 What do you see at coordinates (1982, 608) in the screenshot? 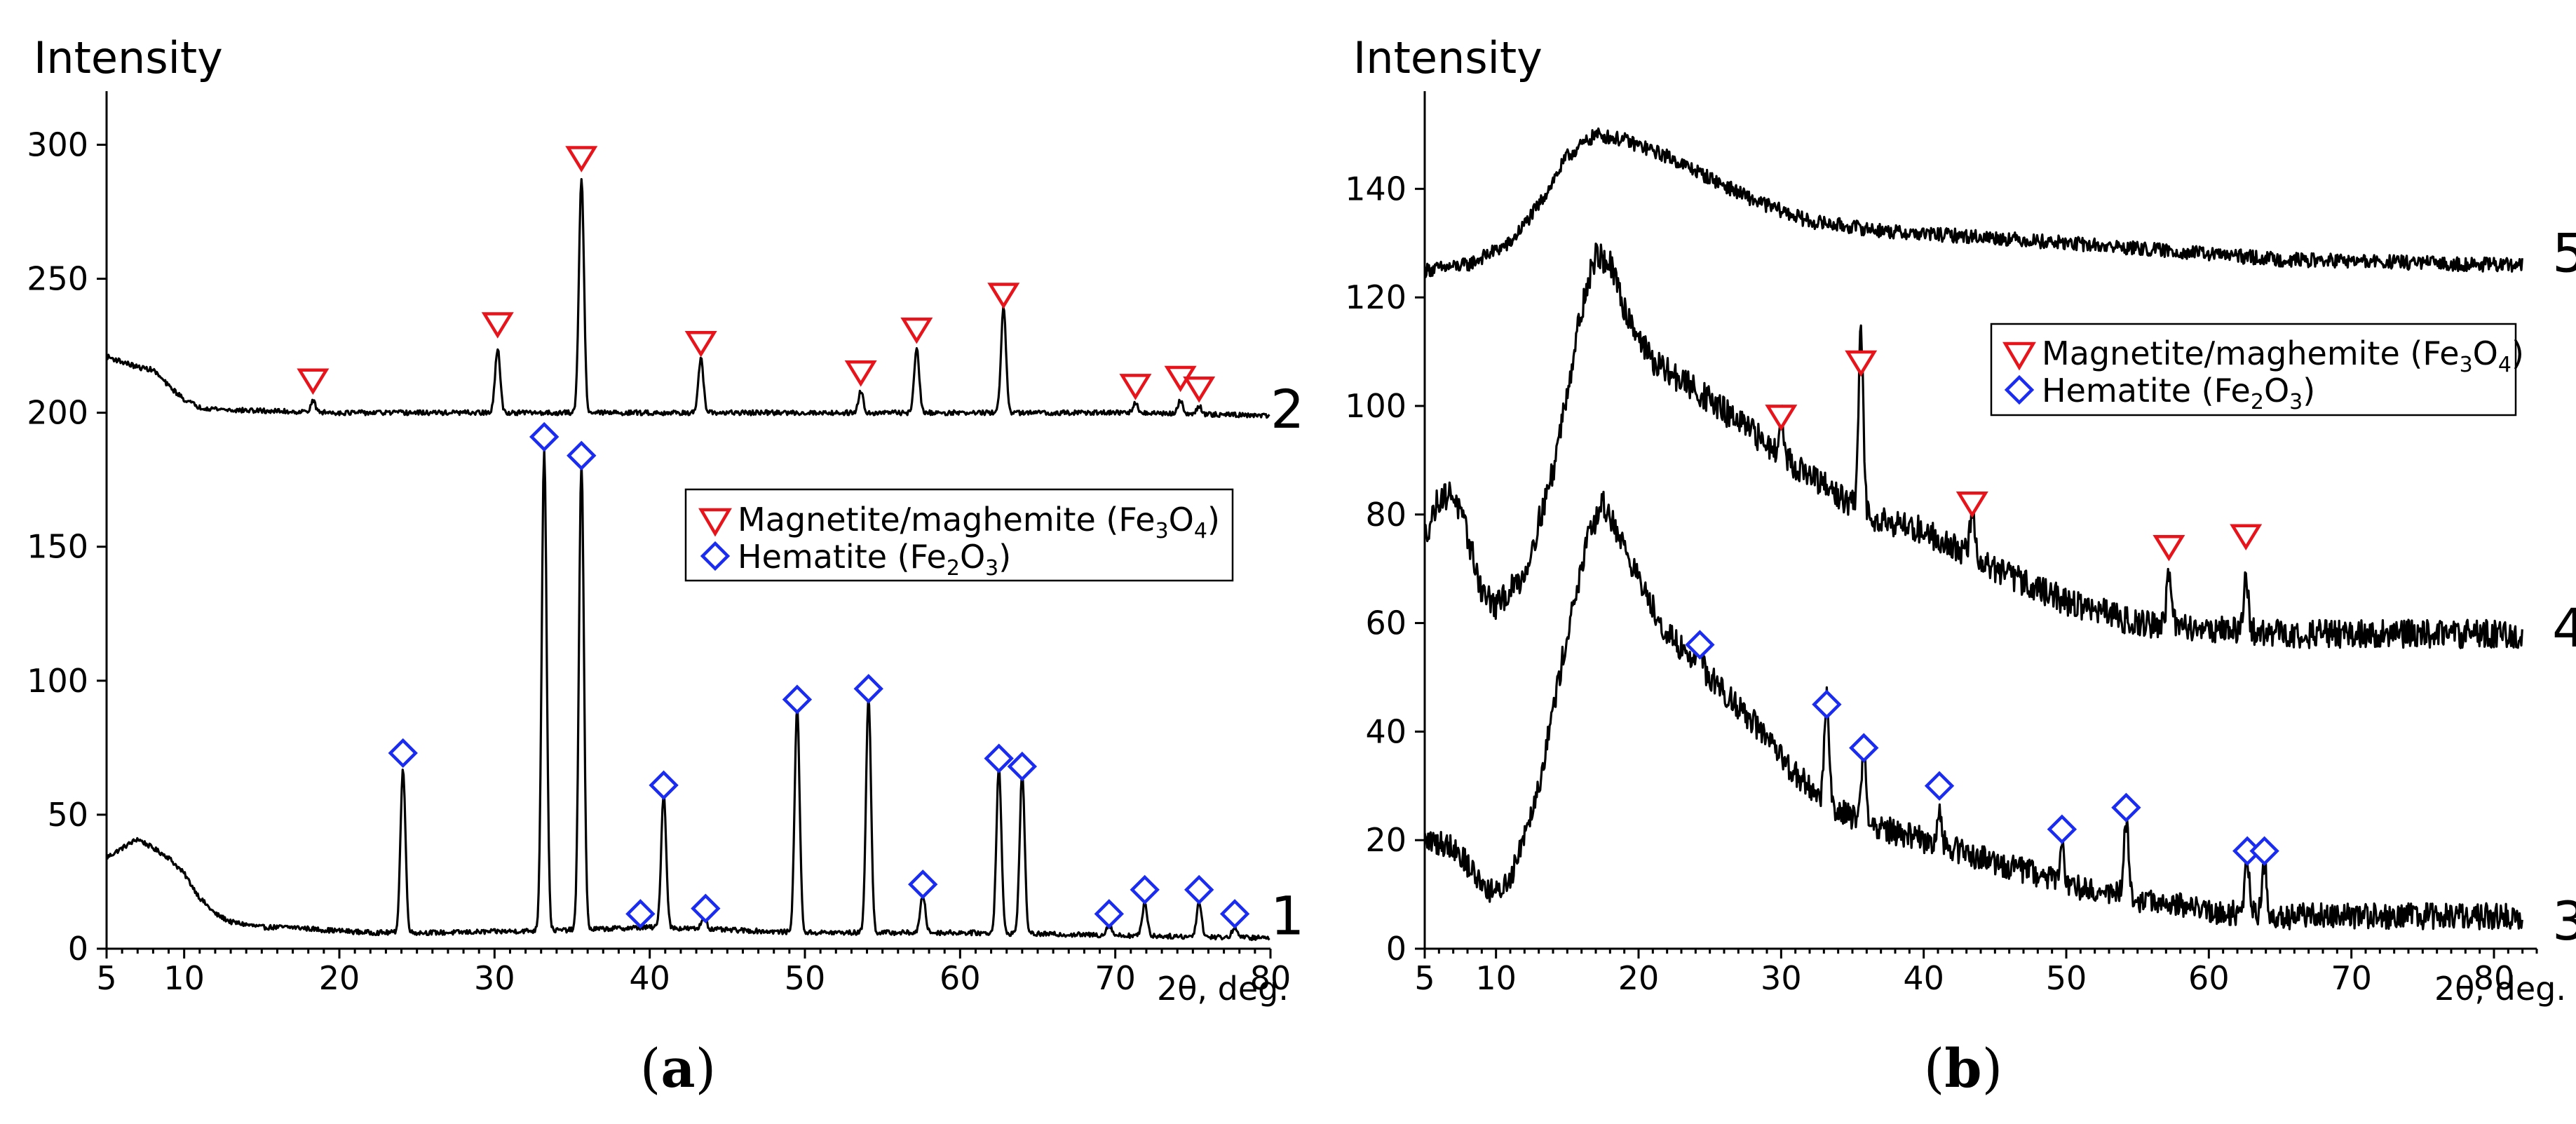
I see `panel-b-markers` at bounding box center [1982, 608].